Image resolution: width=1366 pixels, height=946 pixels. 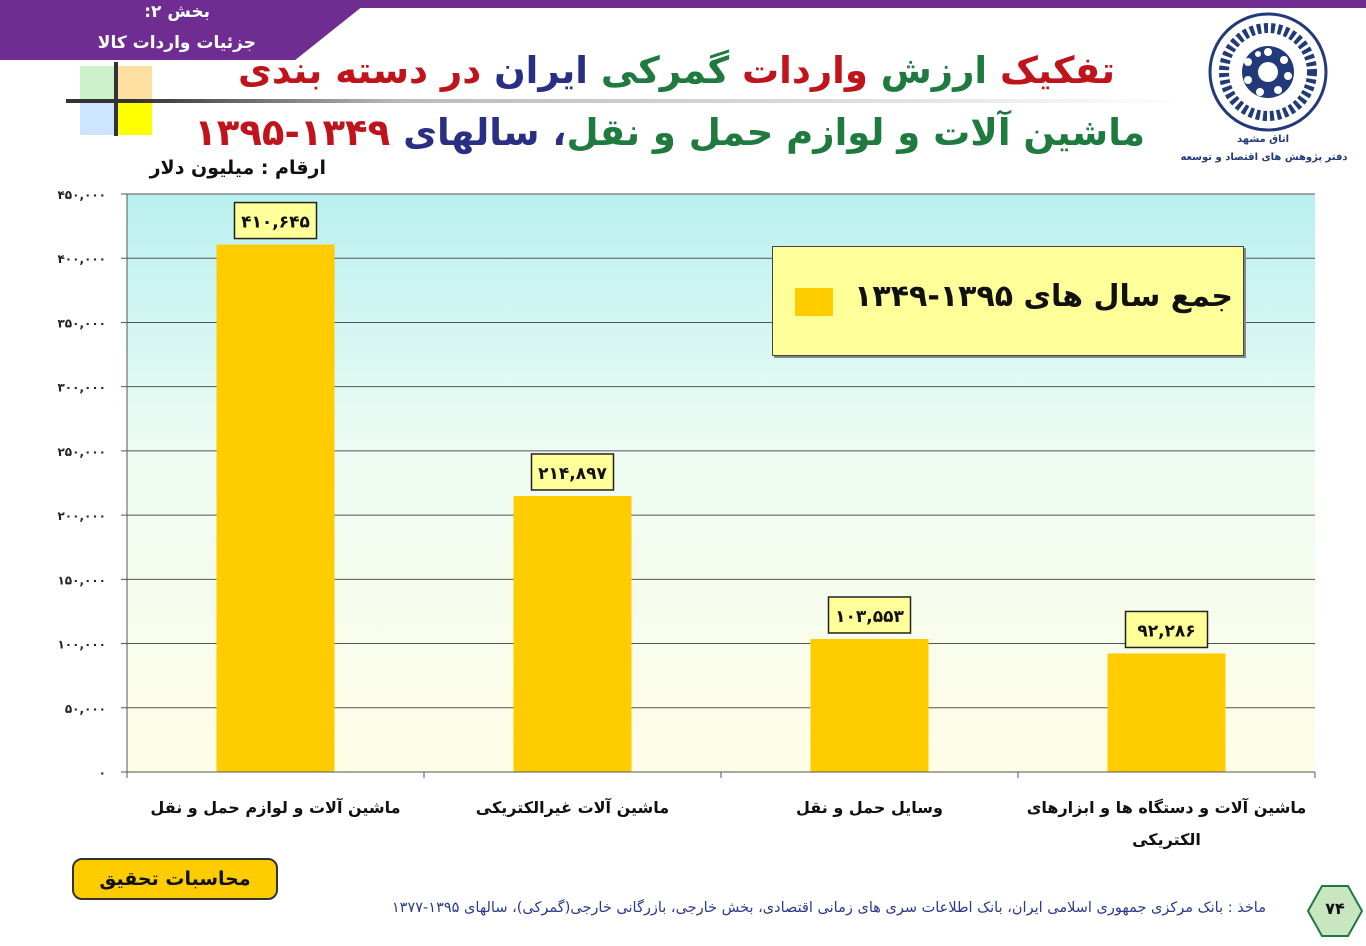 What do you see at coordinates (177, 12) in the screenshot?
I see `section-number: بخش ۲:` at bounding box center [177, 12].